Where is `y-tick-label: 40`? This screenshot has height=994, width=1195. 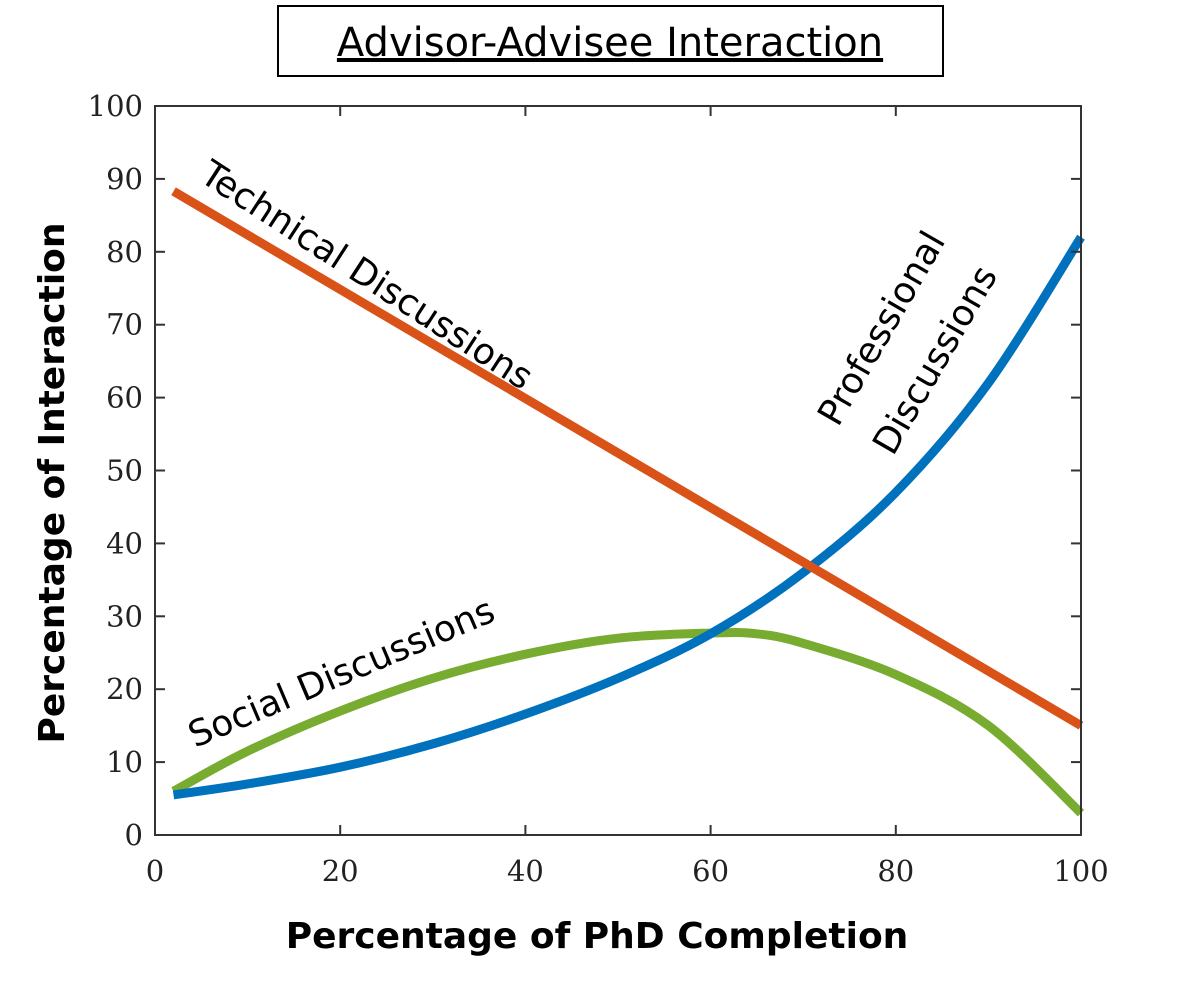 y-tick-label: 40 is located at coordinates (124, 543).